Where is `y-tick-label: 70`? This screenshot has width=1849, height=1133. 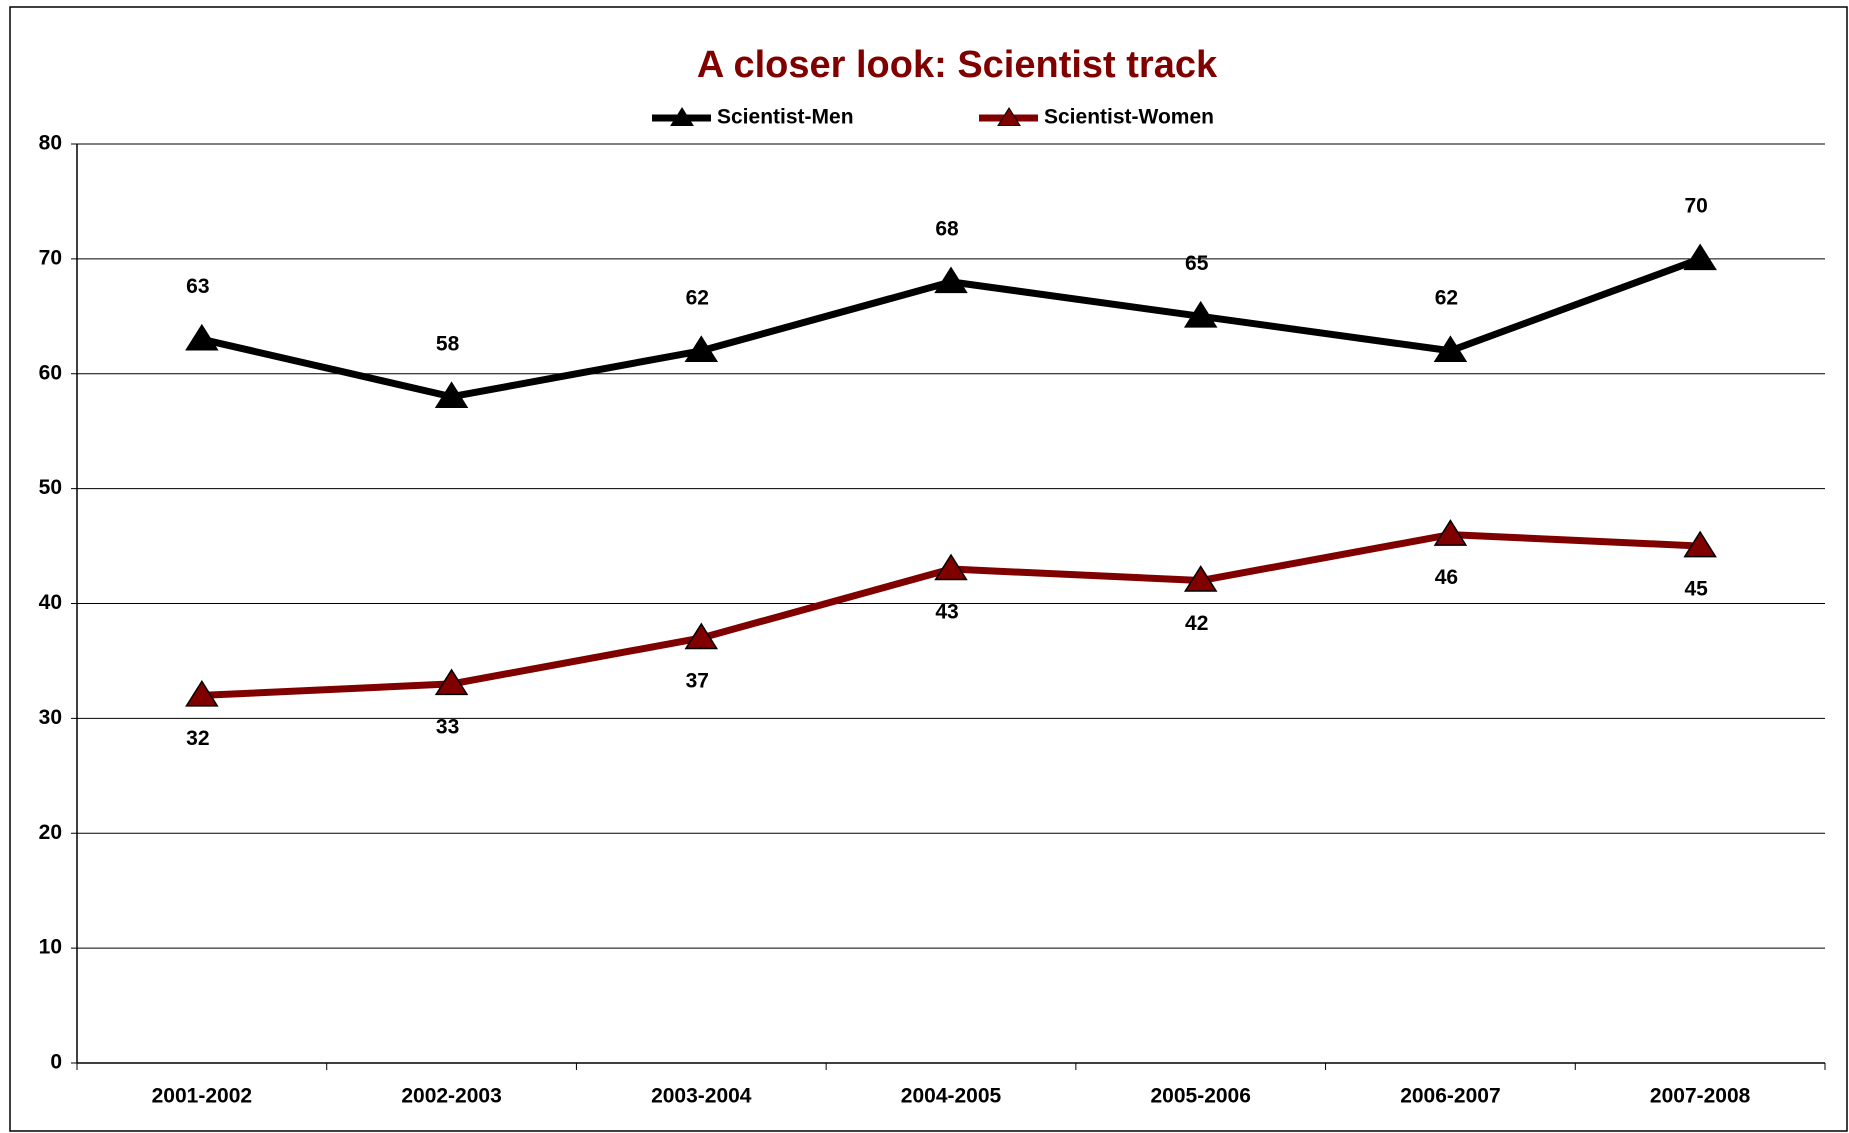 y-tick-label: 70 is located at coordinates (50, 257).